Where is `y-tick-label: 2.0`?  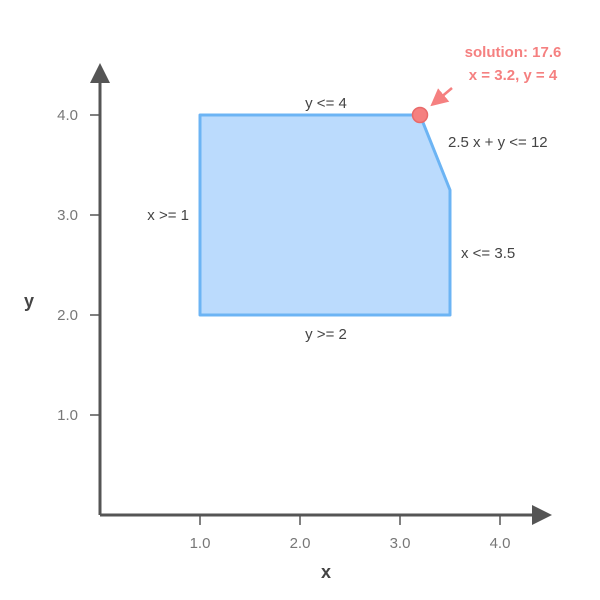
y-tick-label: 2.0 is located at coordinates (67, 315).